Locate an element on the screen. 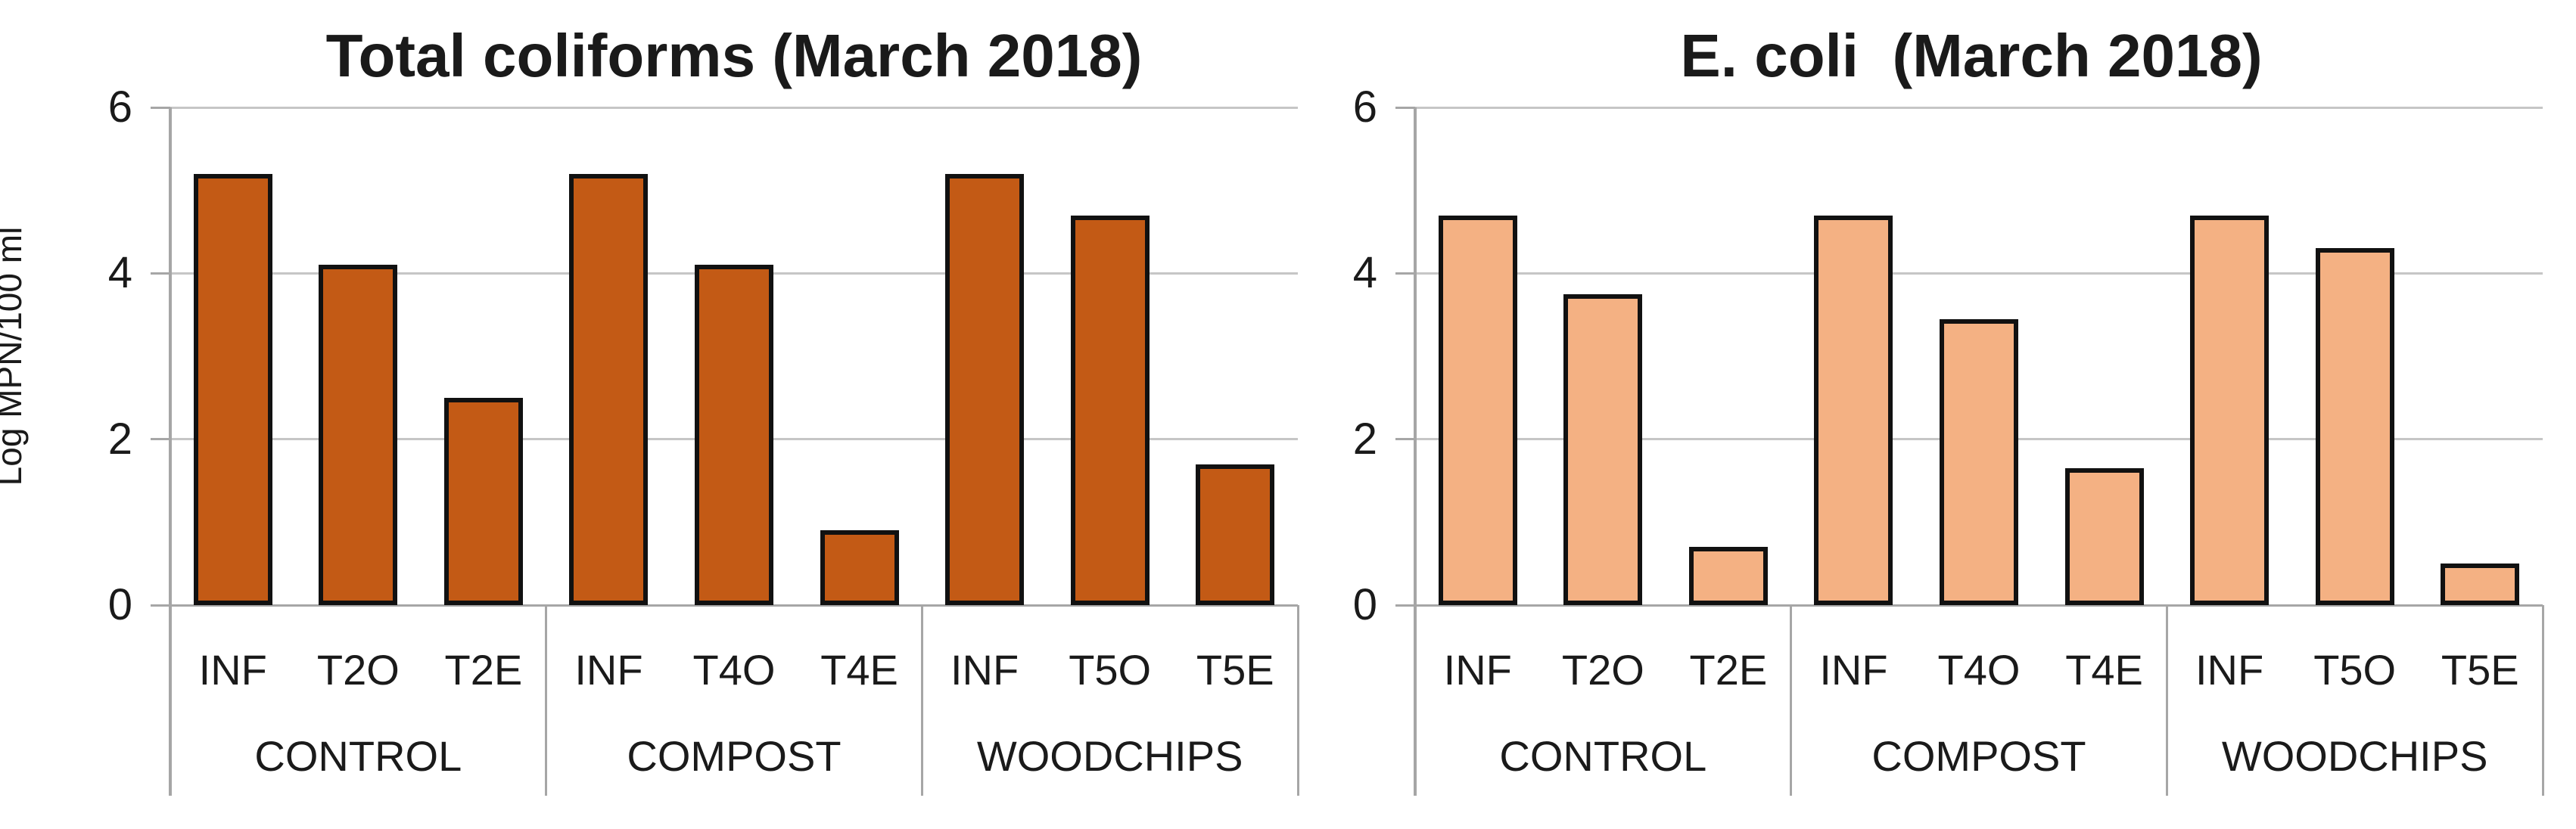  y-axis-title: Log MPN/100 ml is located at coordinates (14, 356).